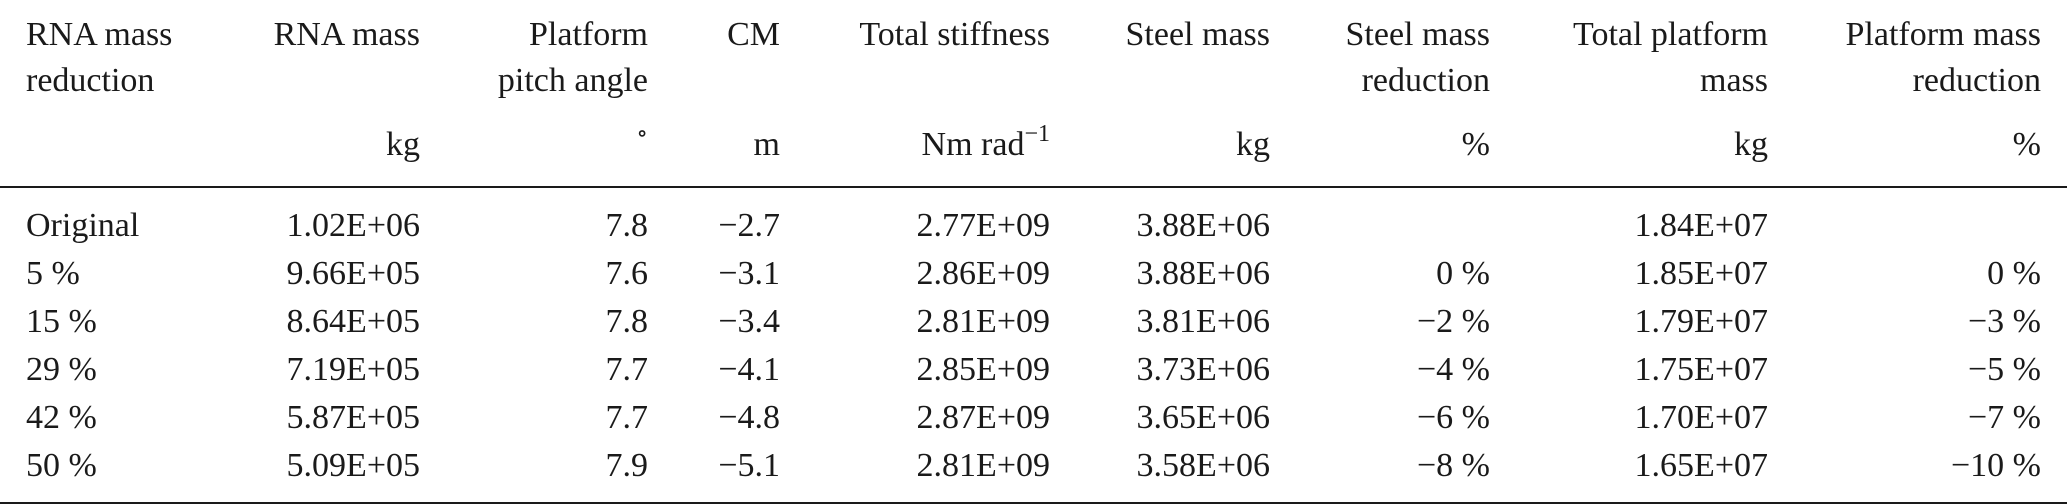  Describe the element at coordinates (1701, 321) in the screenshot. I see `cell-total-platform-mass: 1.79E+07` at that location.